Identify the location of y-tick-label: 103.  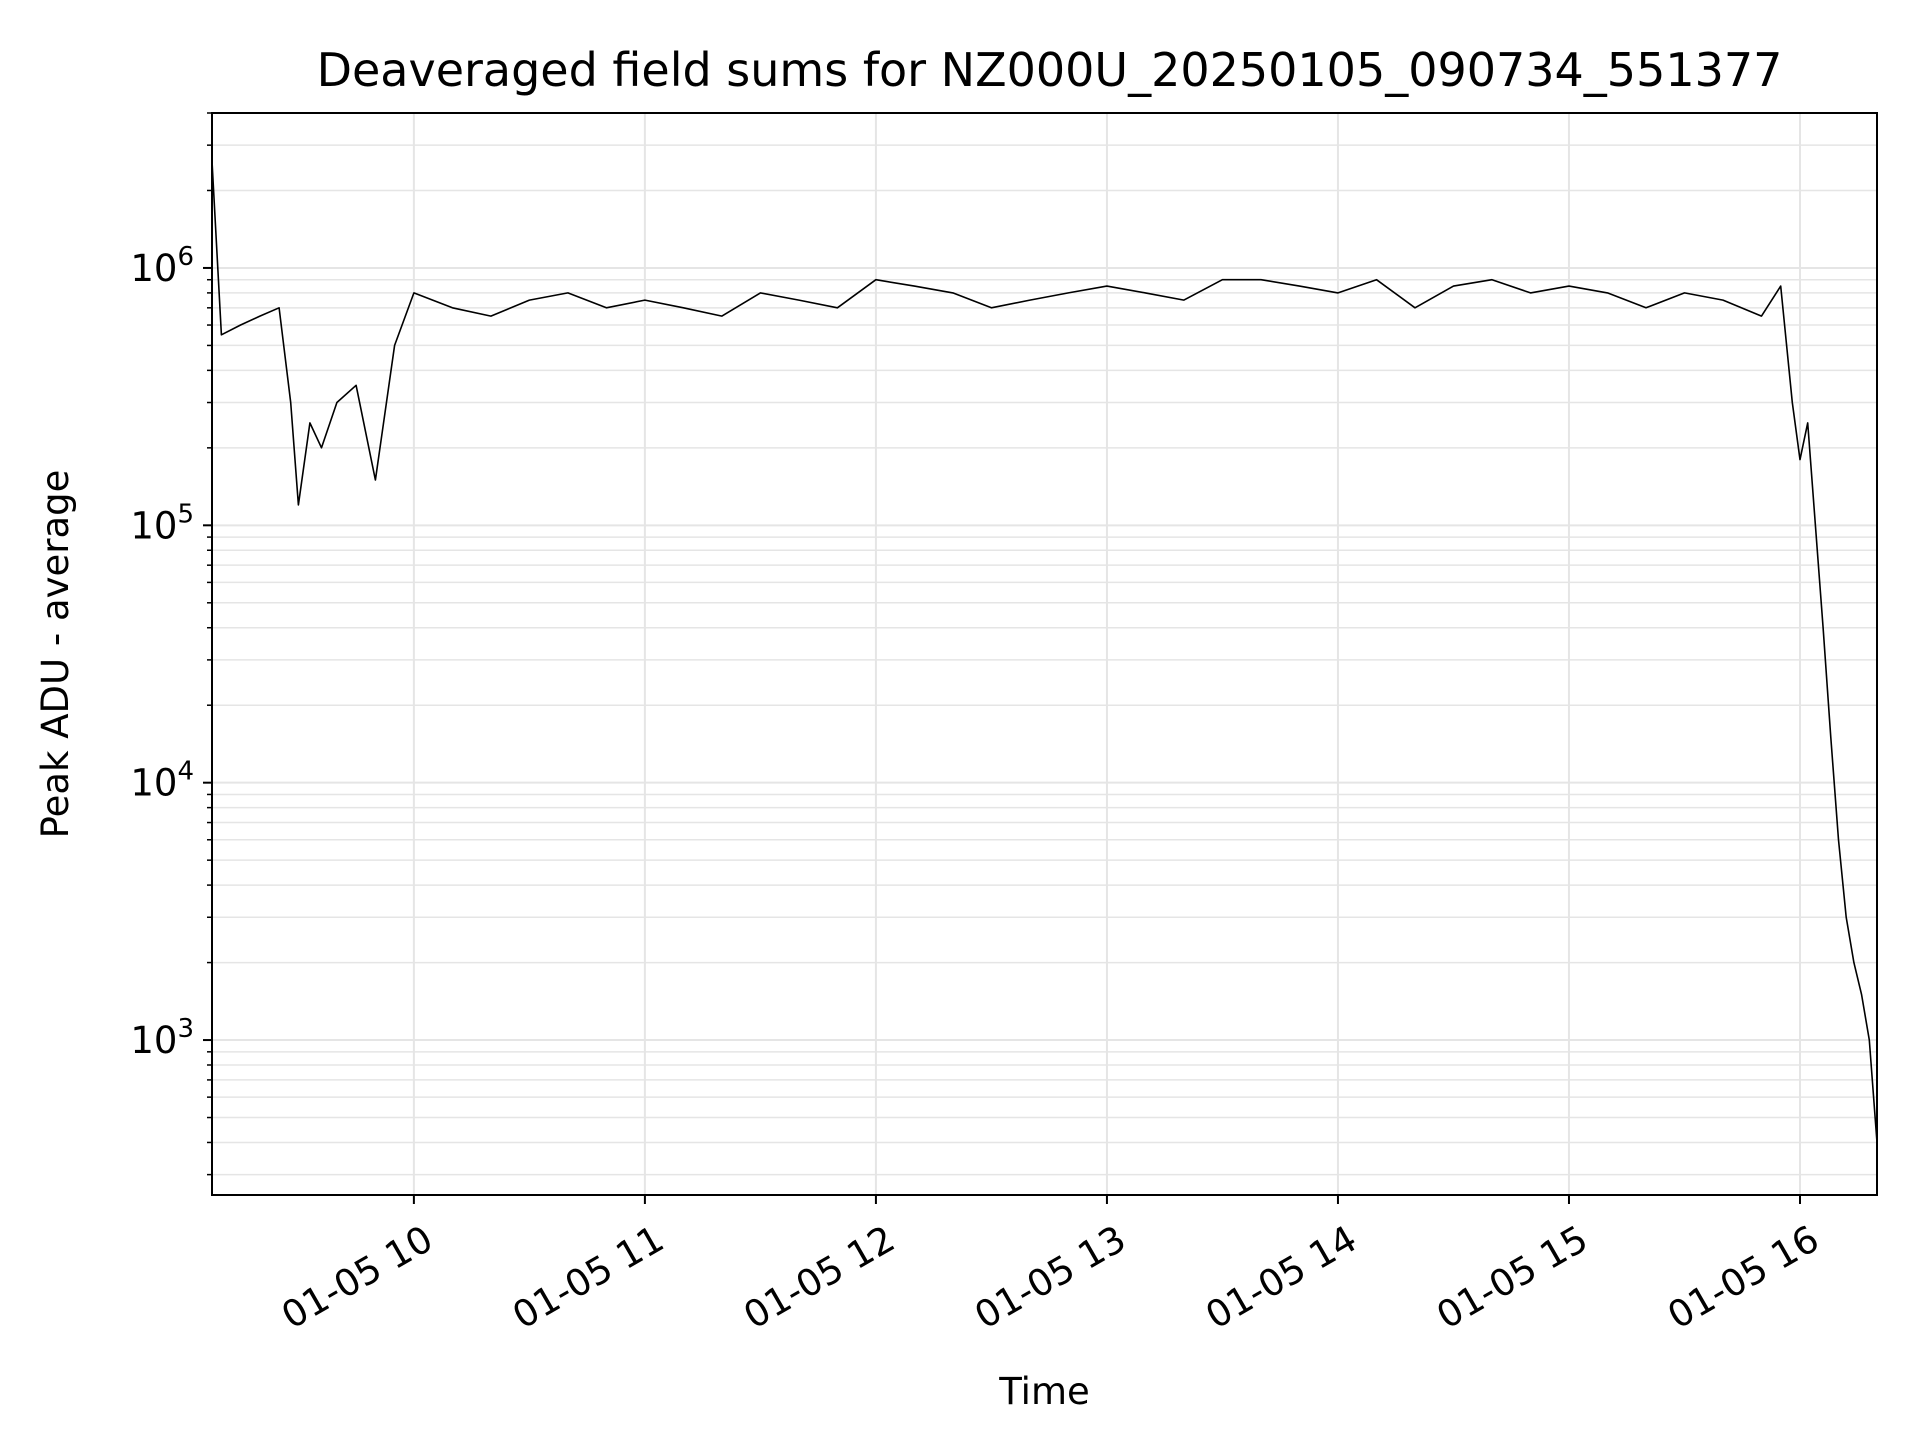
(162, 1038).